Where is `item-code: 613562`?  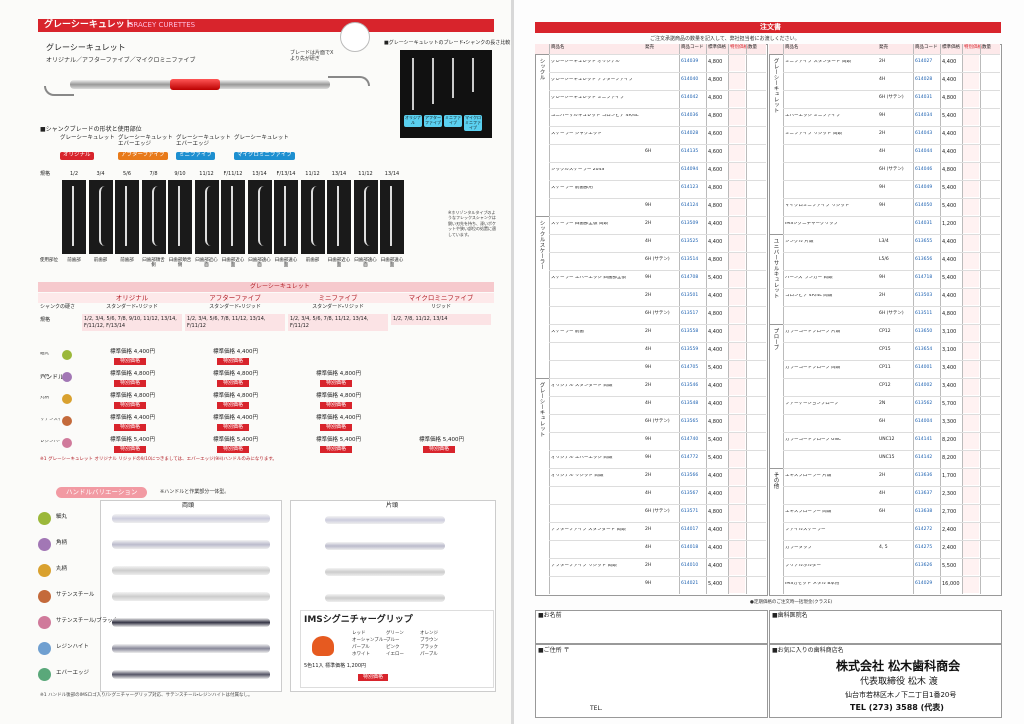
item-code: 613562 is located at coordinates (924, 403).